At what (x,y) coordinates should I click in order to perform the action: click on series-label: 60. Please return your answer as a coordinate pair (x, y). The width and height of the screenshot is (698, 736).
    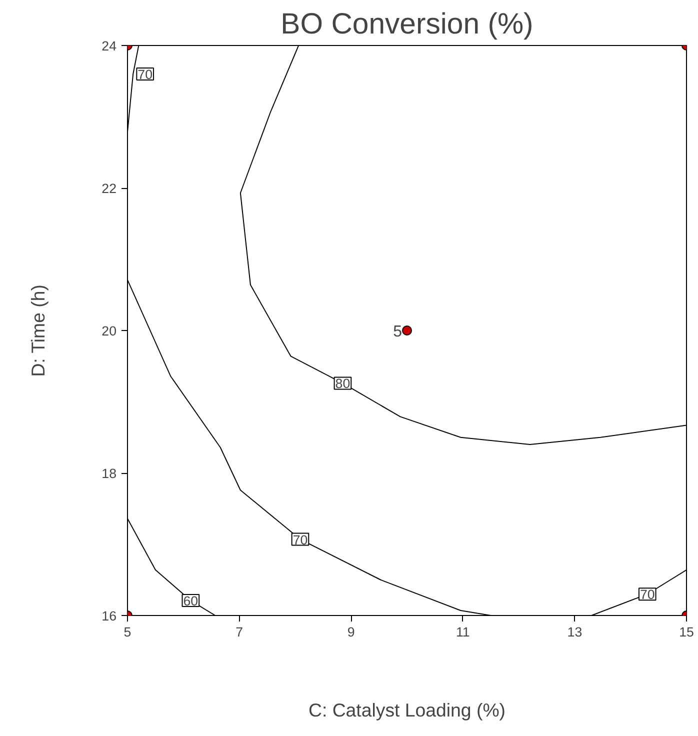
    Looking at the image, I should click on (190, 601).